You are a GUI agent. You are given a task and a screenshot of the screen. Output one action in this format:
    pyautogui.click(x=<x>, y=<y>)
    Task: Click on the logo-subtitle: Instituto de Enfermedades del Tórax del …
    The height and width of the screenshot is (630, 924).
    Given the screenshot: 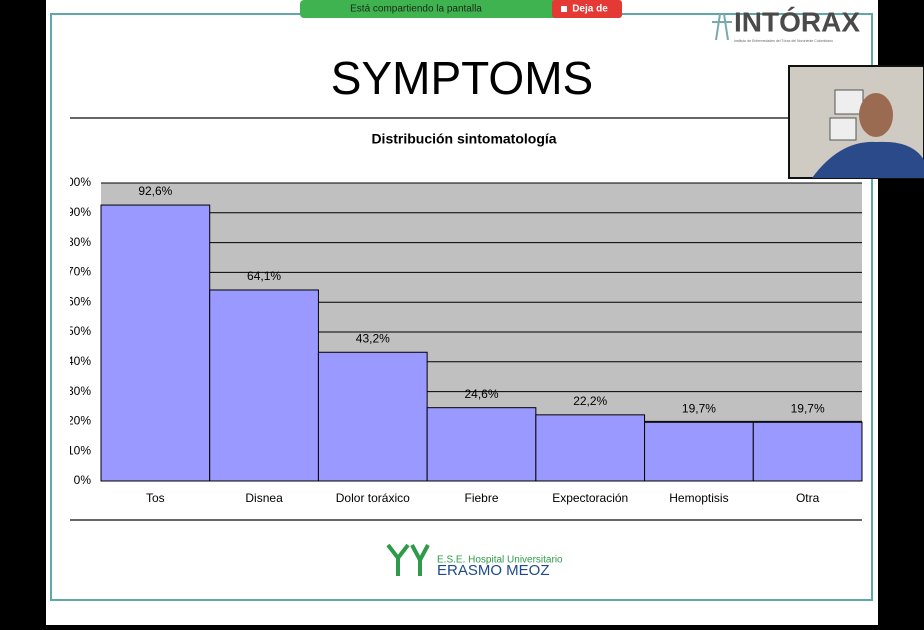 What is the action you would take?
    pyautogui.click(x=783, y=41)
    